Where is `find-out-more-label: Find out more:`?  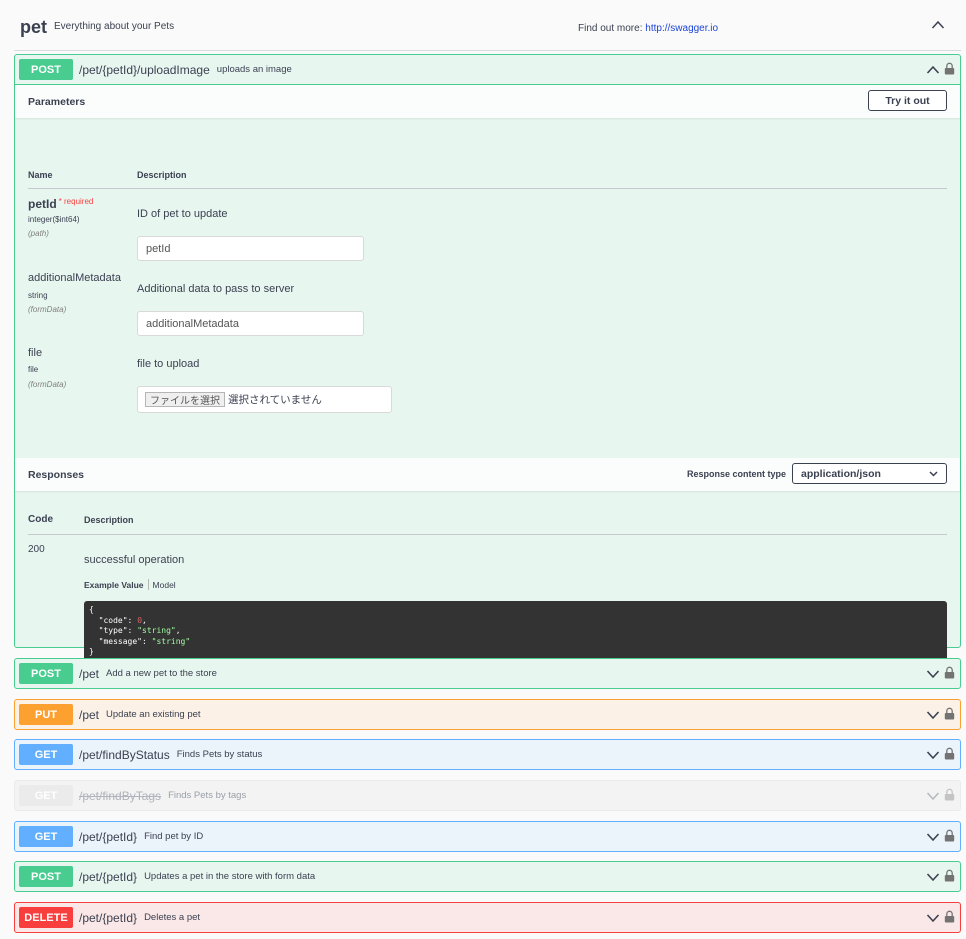
find-out-more-label: Find out more: is located at coordinates (610, 28).